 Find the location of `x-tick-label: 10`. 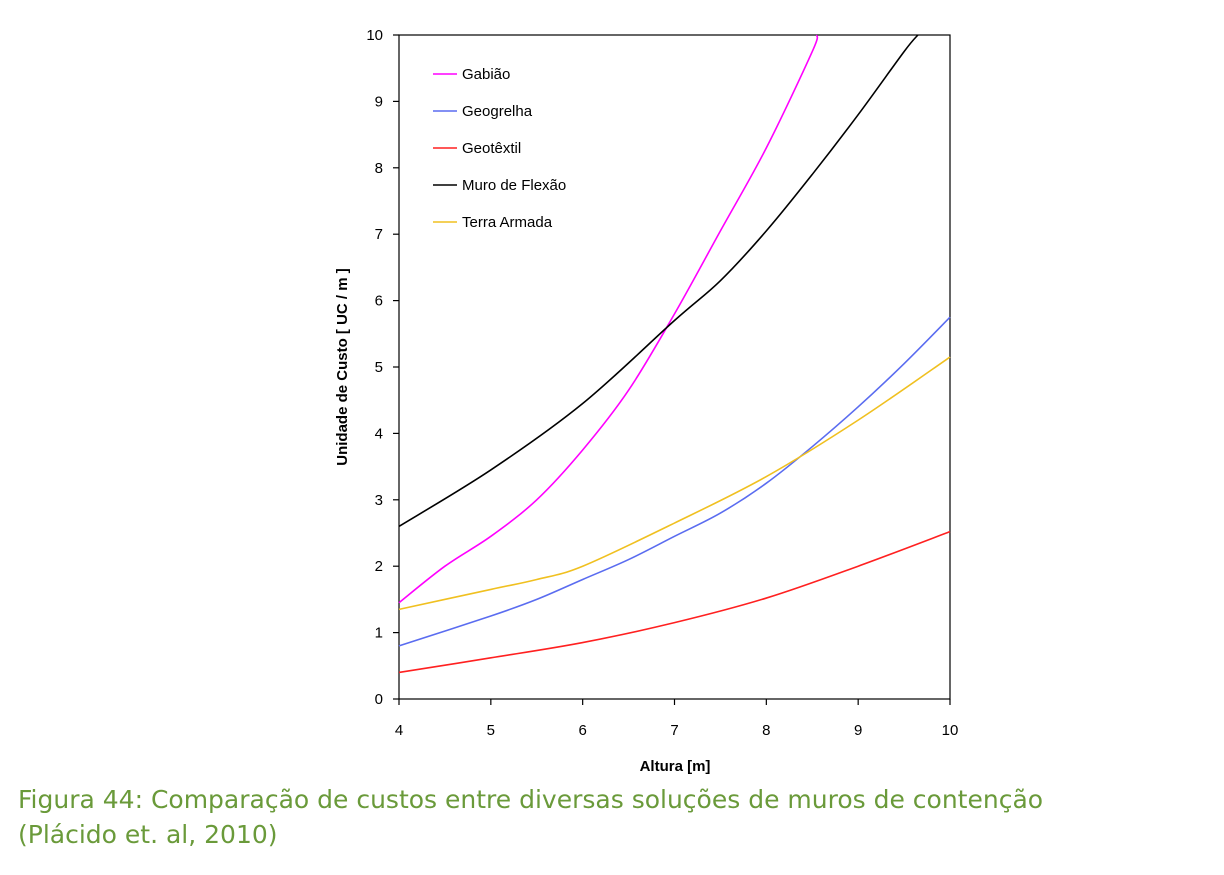

x-tick-label: 10 is located at coordinates (950, 730).